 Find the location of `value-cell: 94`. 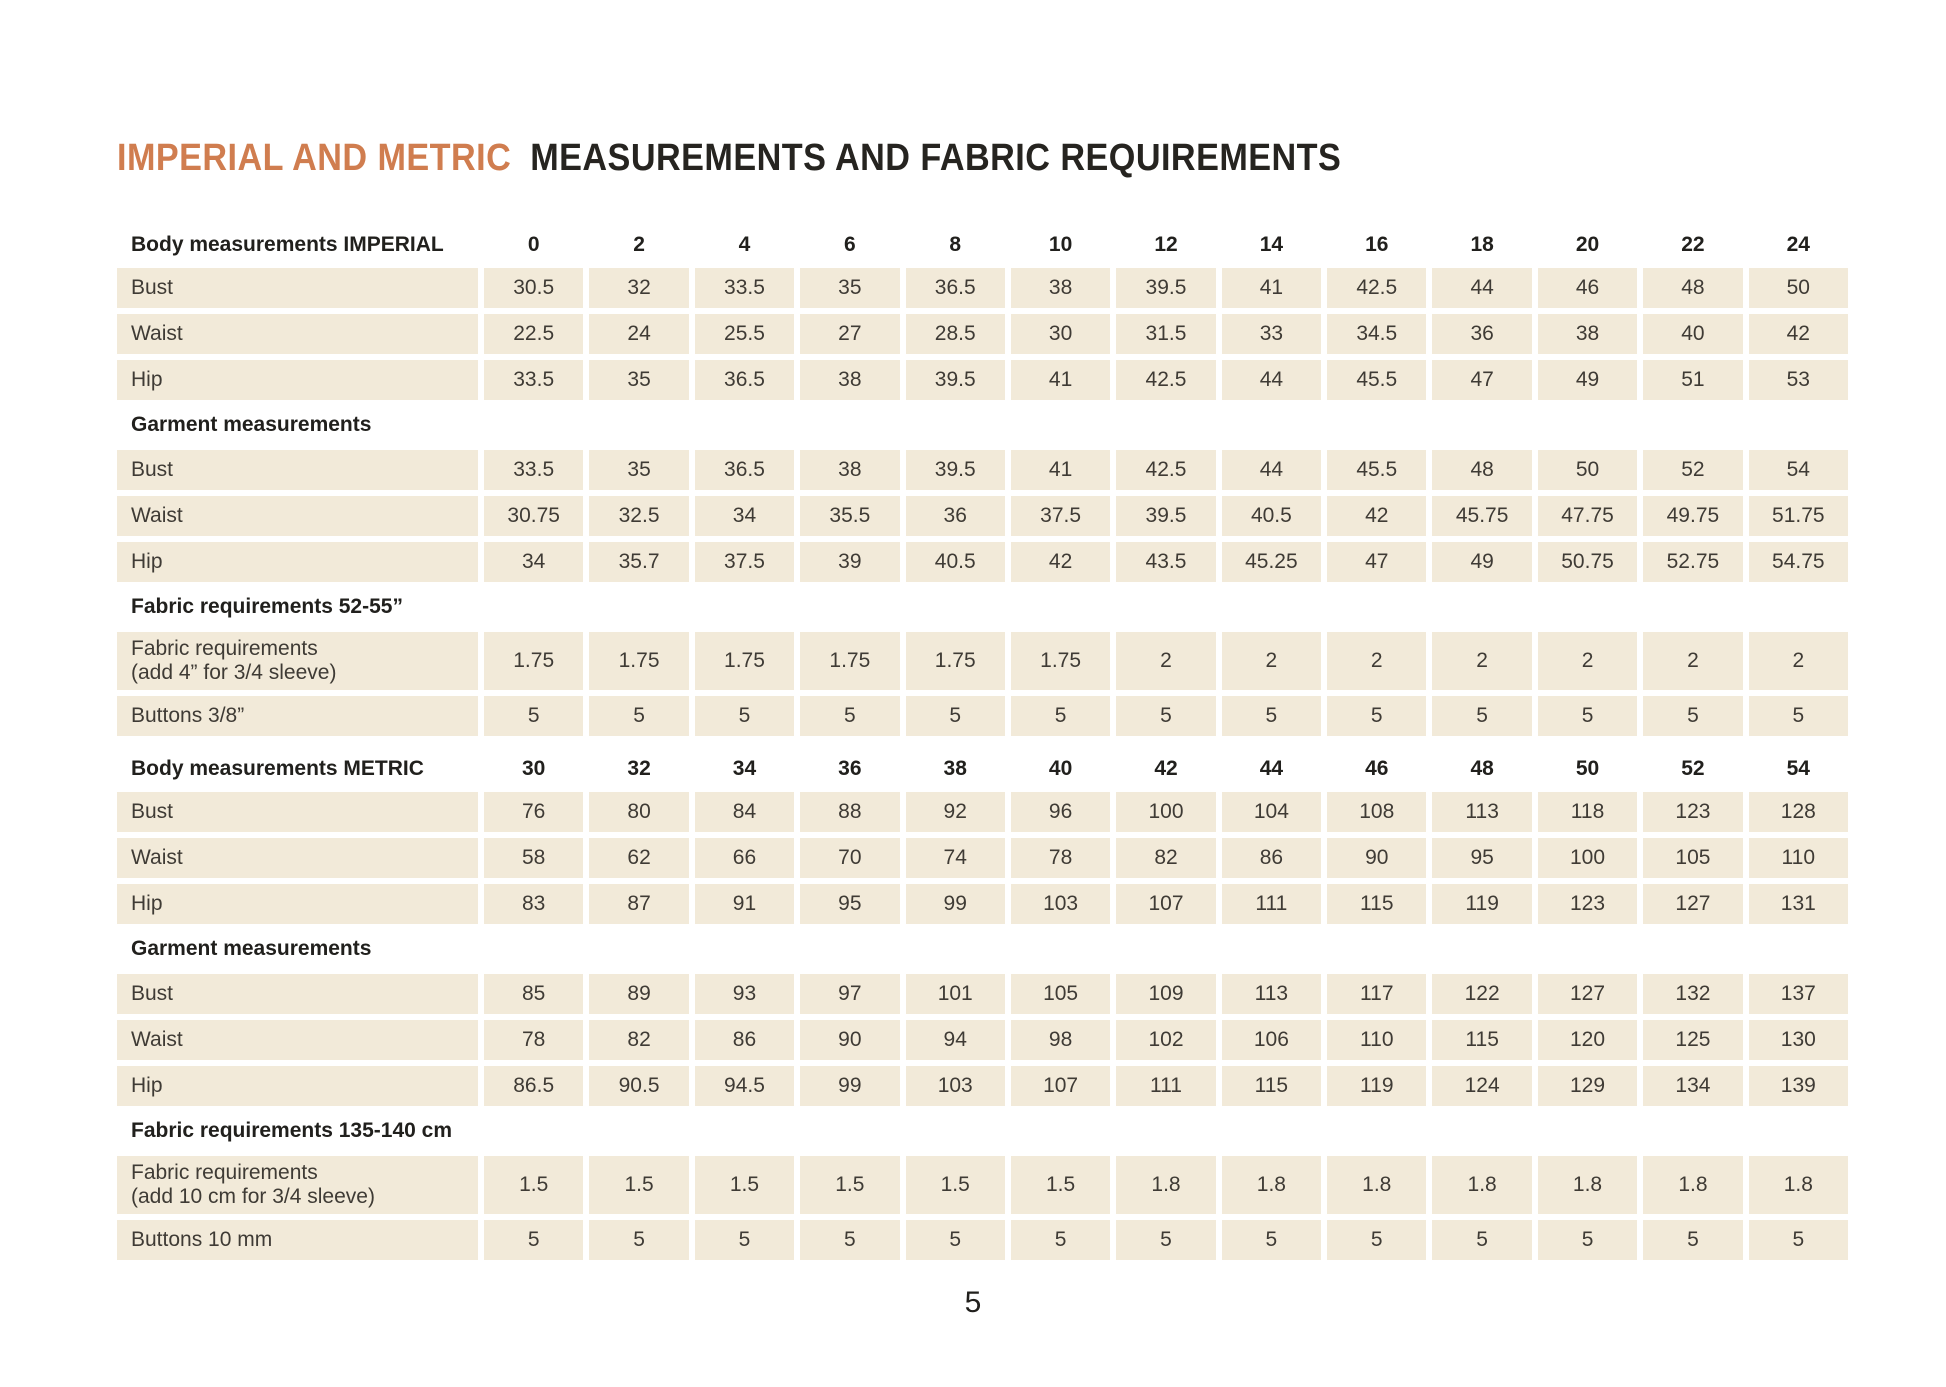

value-cell: 94 is located at coordinates (955, 1040).